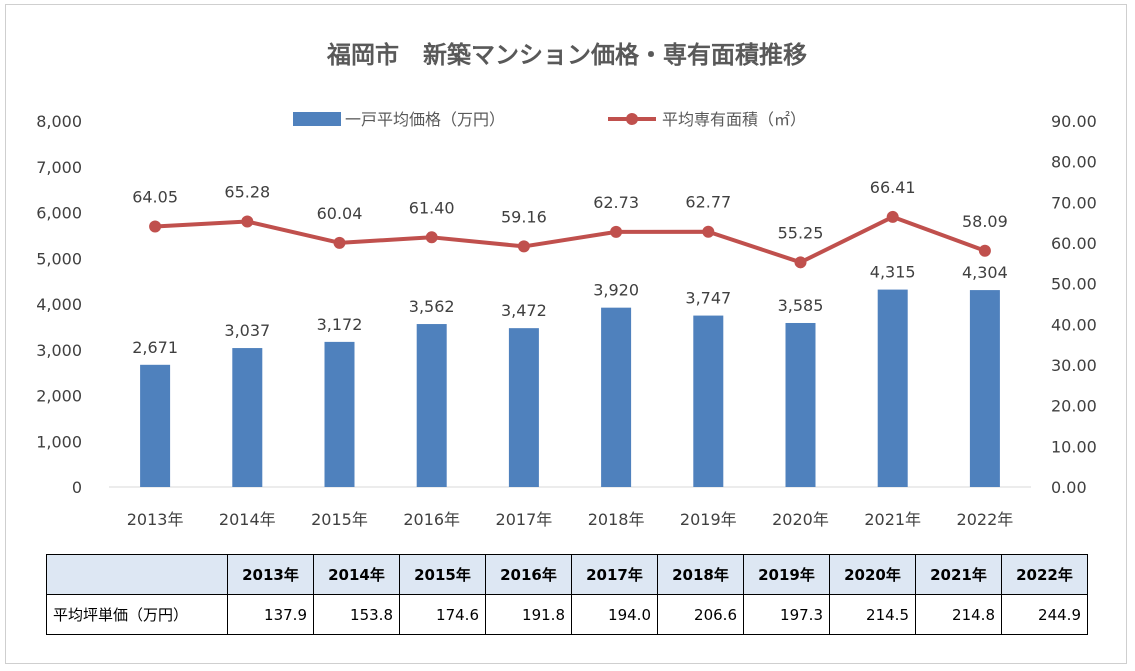 This screenshot has width=1135, height=671. I want to click on line-data-label: 61.40, so click(432, 207).